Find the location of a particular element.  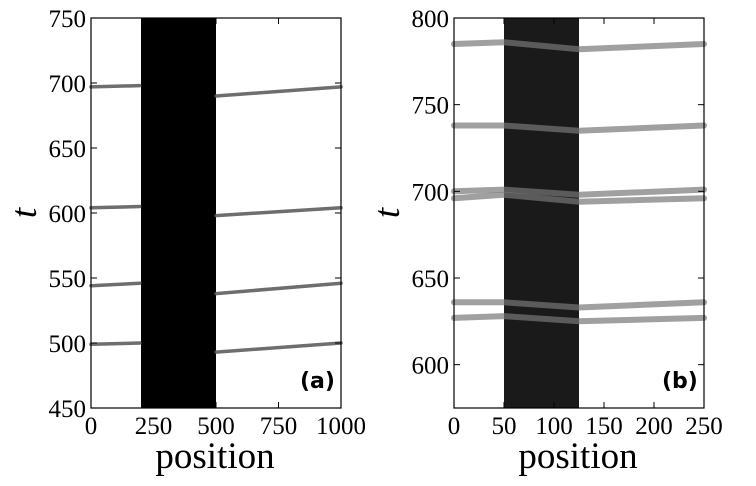

panel-label: (a) is located at coordinates (317, 381).